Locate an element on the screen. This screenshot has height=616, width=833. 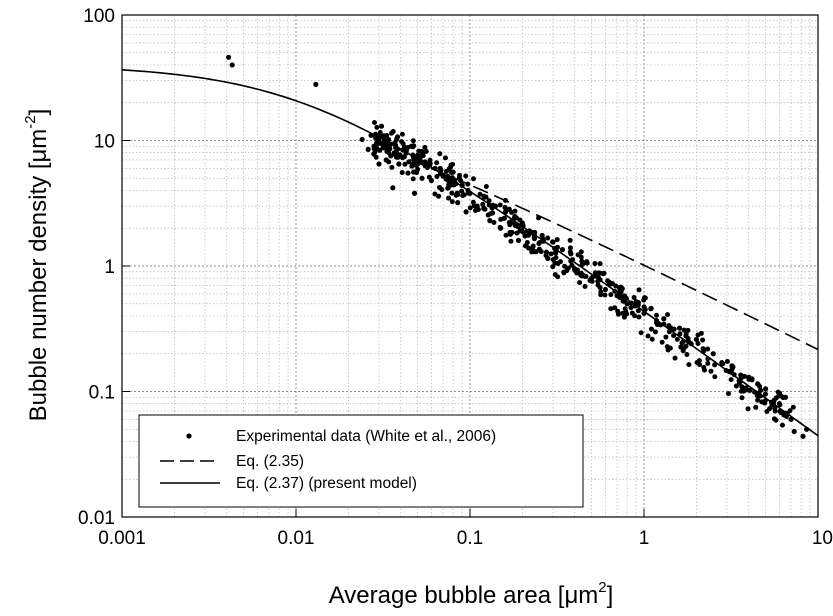
legend-label-experimental: Experimental data (White et al., 2006) is located at coordinates (366, 436).